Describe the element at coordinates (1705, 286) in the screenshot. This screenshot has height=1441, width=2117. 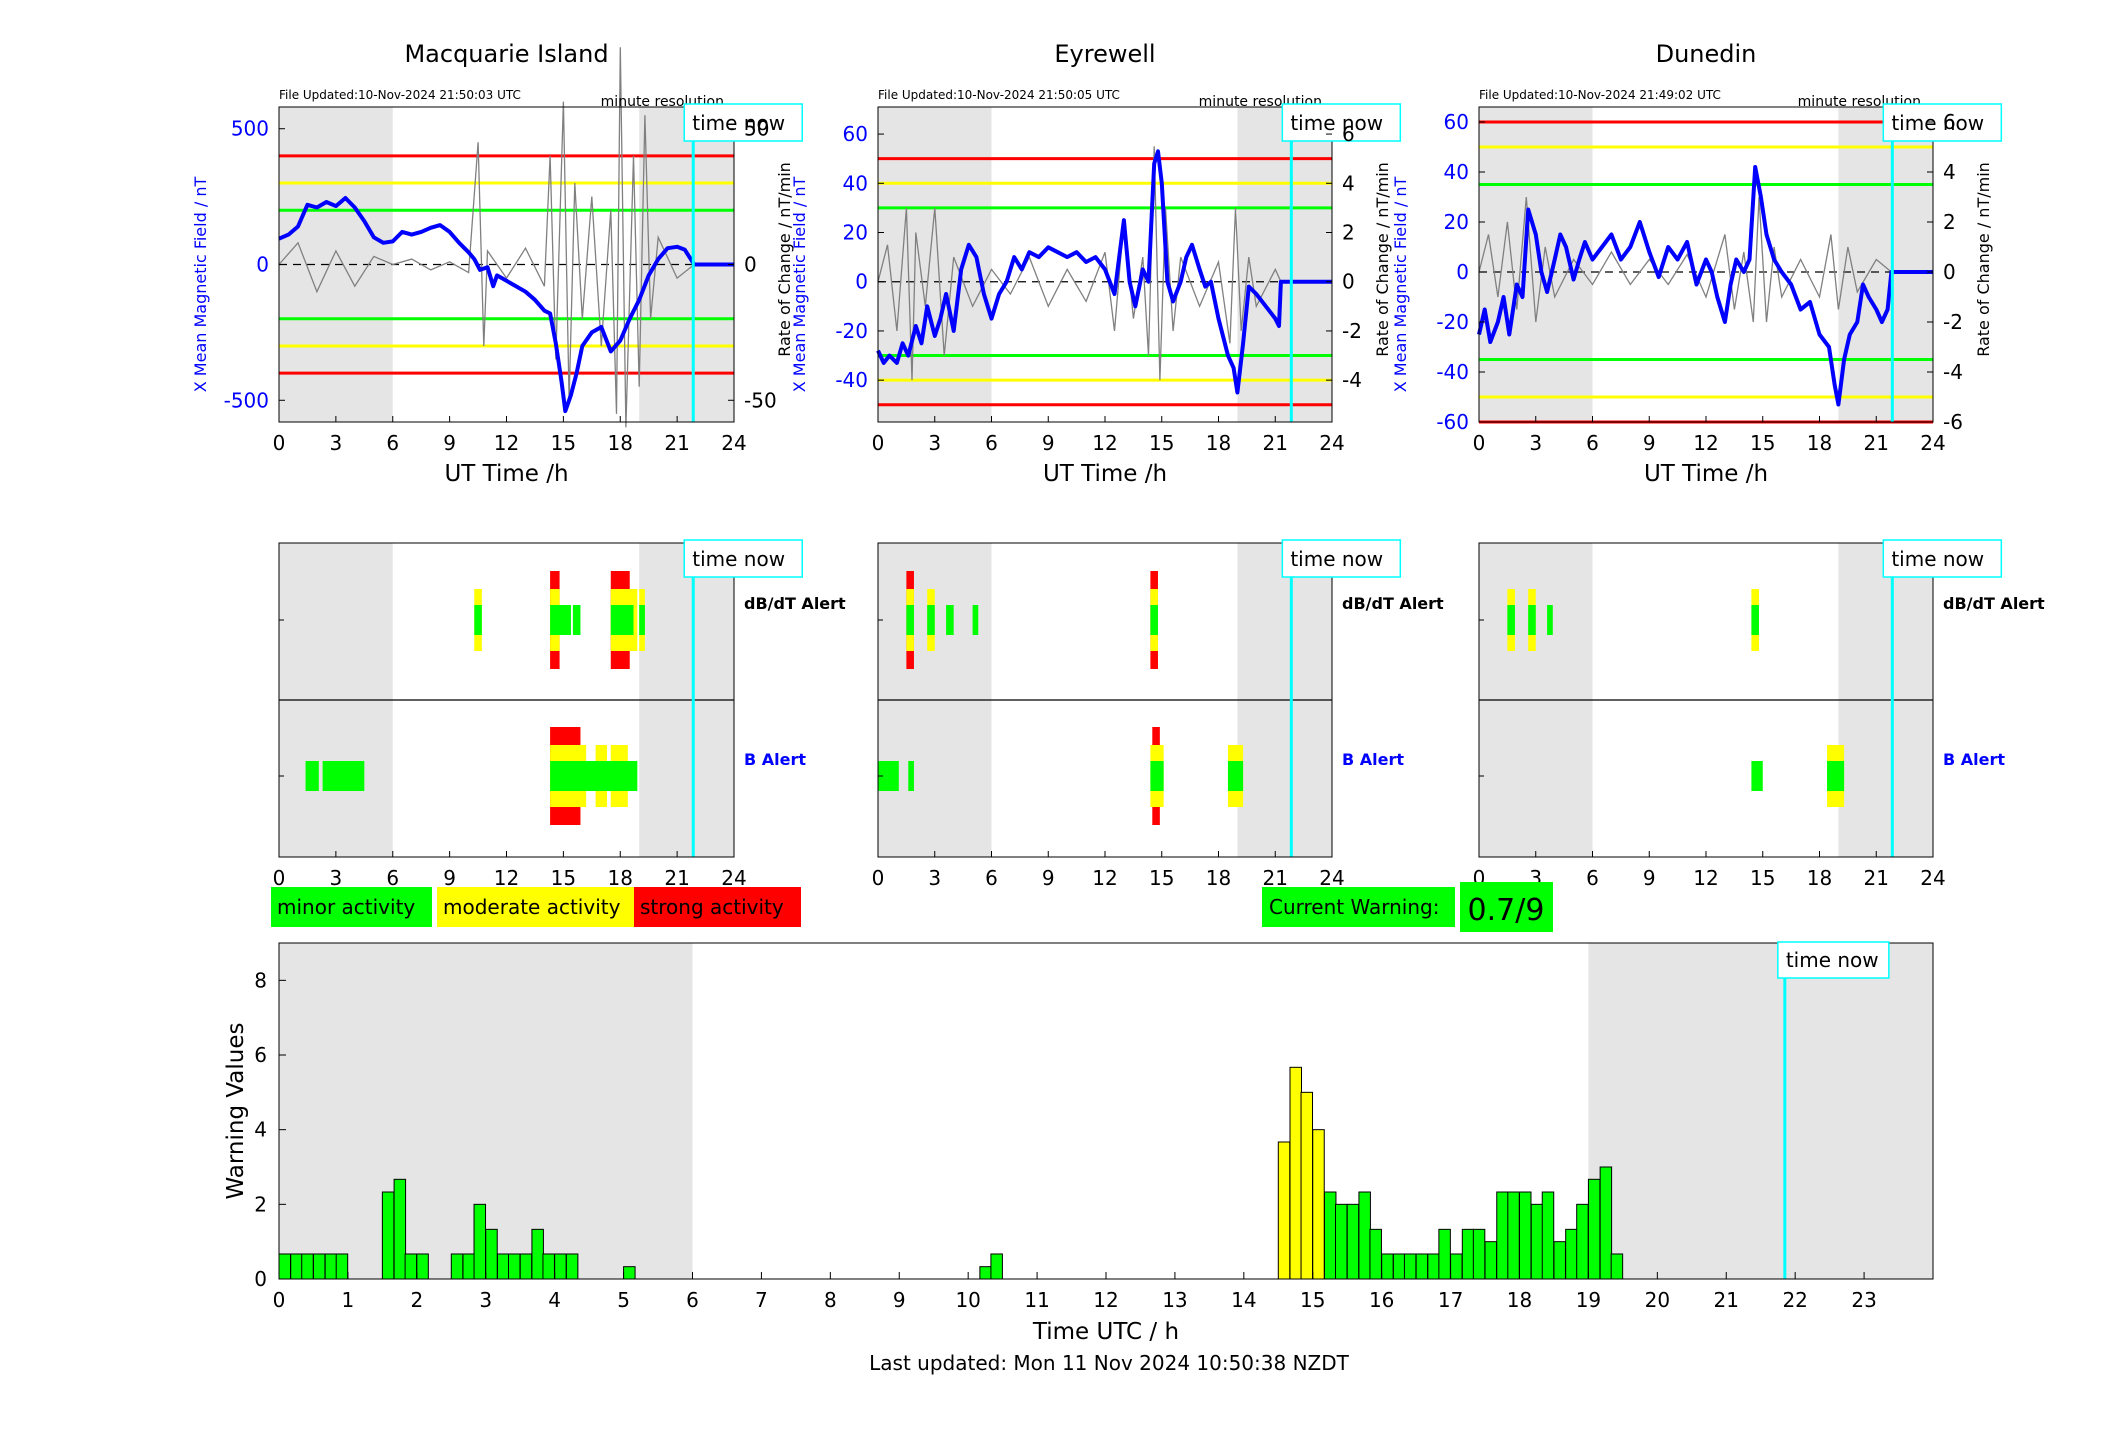
I see `mean-field-series` at that location.